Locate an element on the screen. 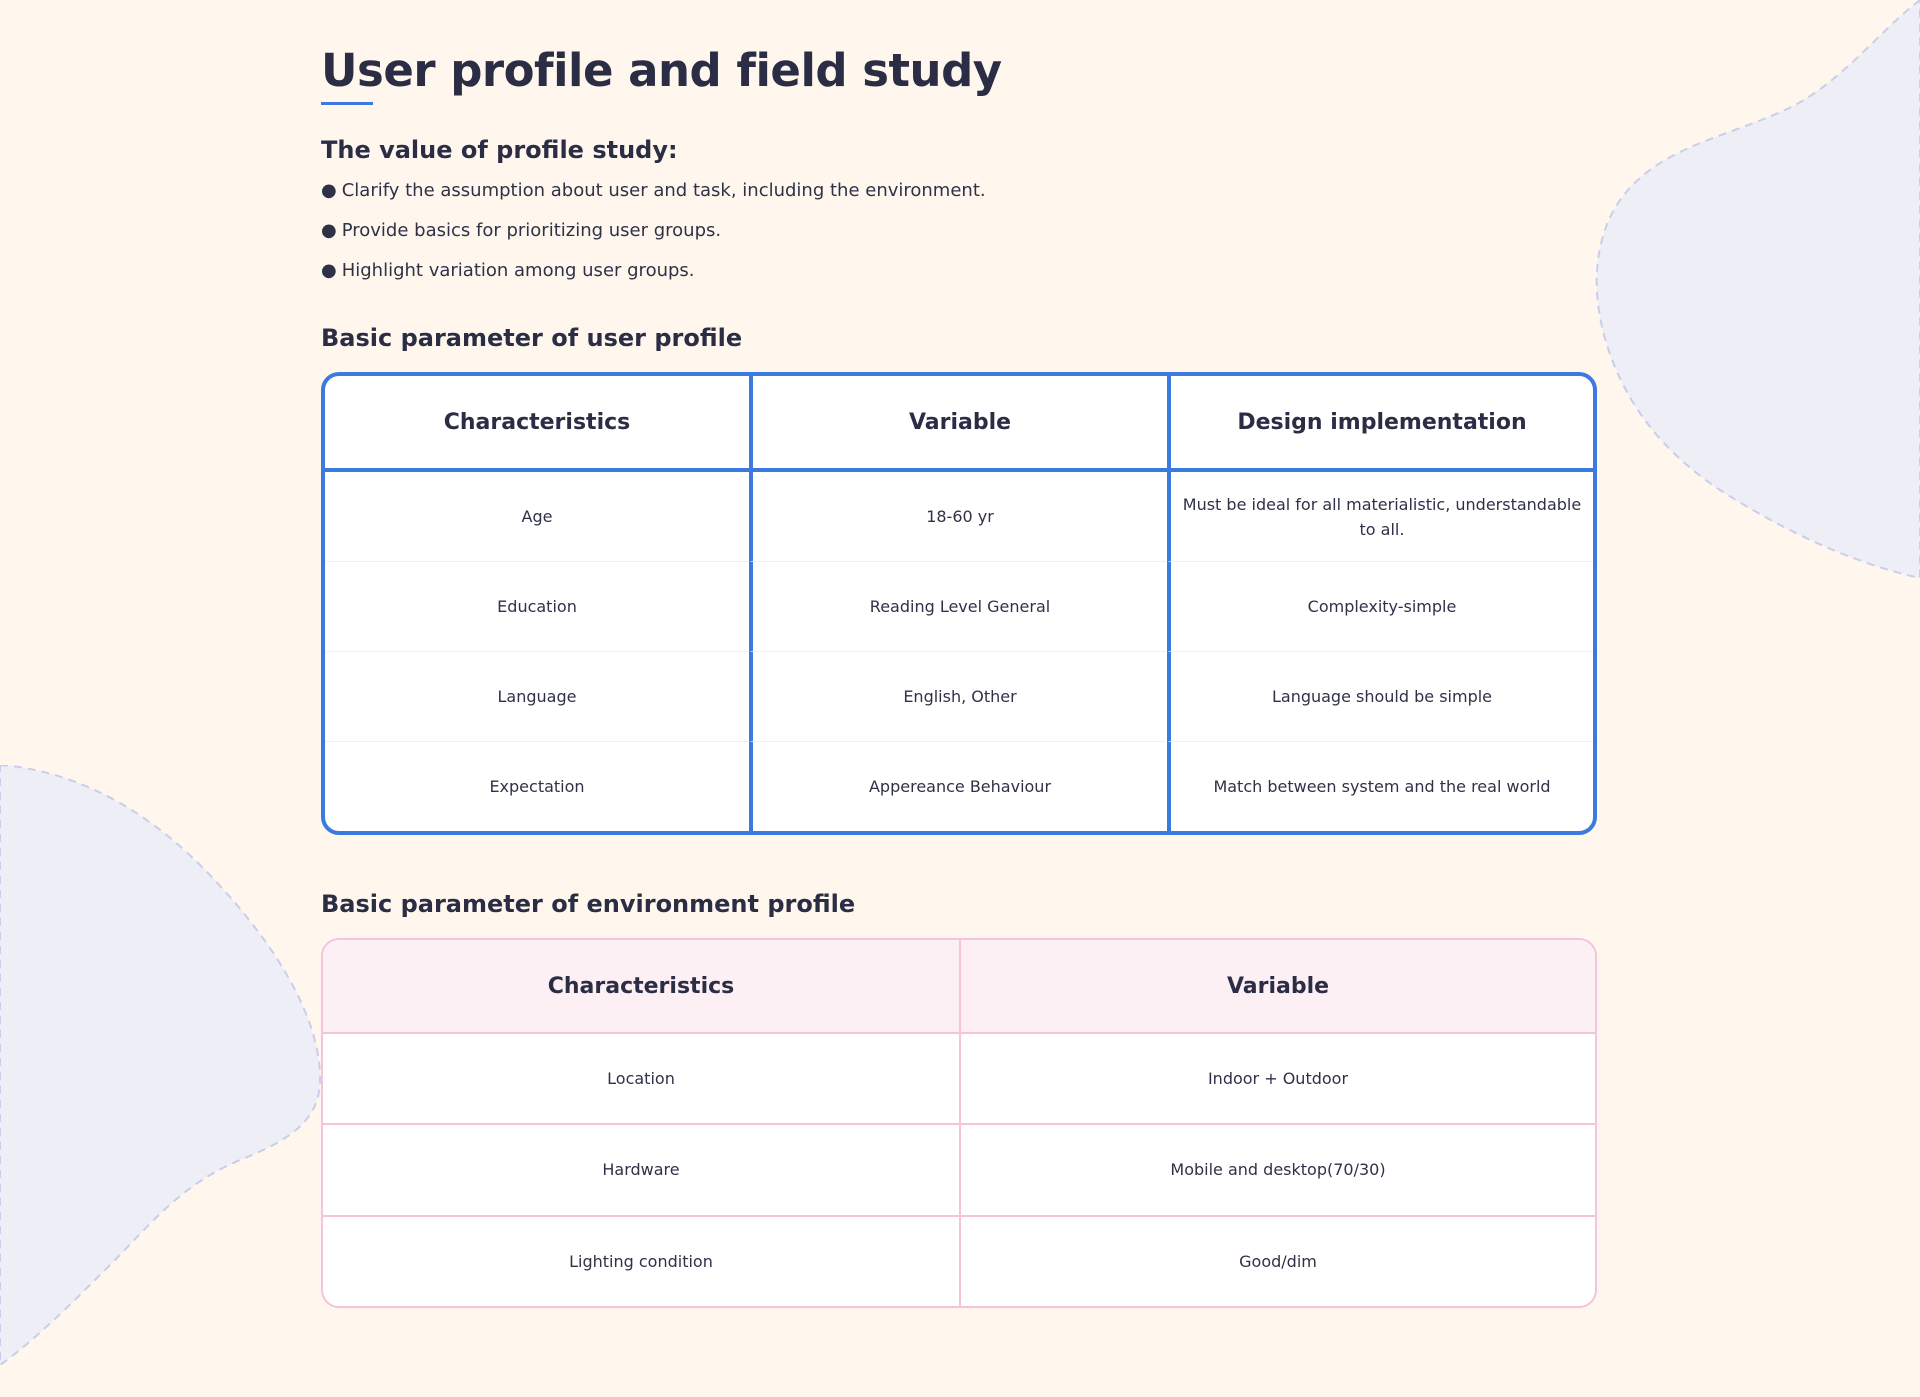 The height and width of the screenshot is (1397, 1920). cell-variable: Appereance Behaviour is located at coordinates (958, 786).